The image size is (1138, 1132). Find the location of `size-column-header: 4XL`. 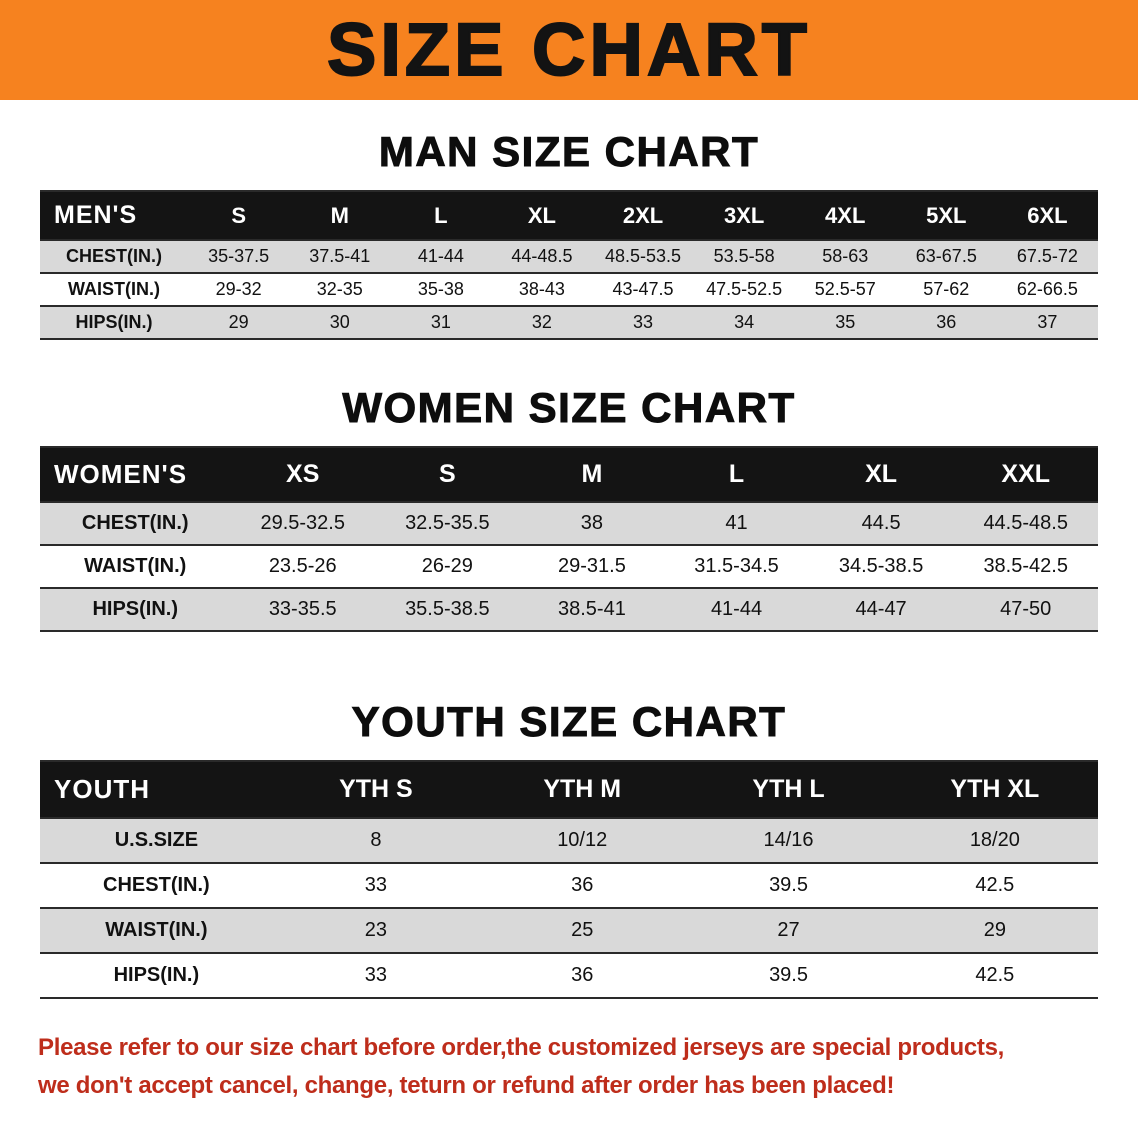

size-column-header: 4XL is located at coordinates (845, 215).